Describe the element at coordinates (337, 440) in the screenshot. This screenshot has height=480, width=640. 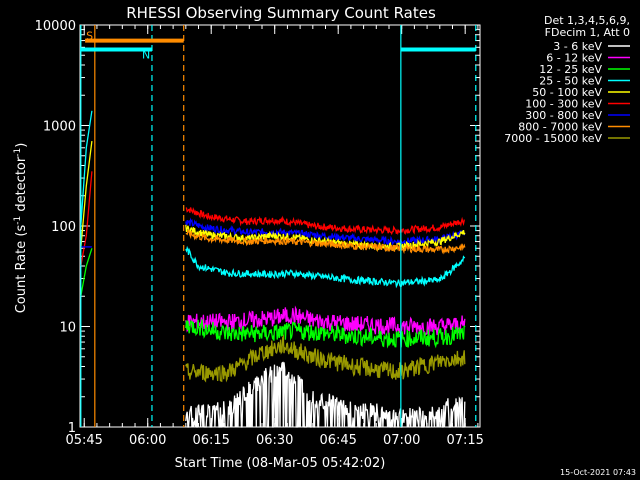
I see `x-tick-label: 06:45` at that location.